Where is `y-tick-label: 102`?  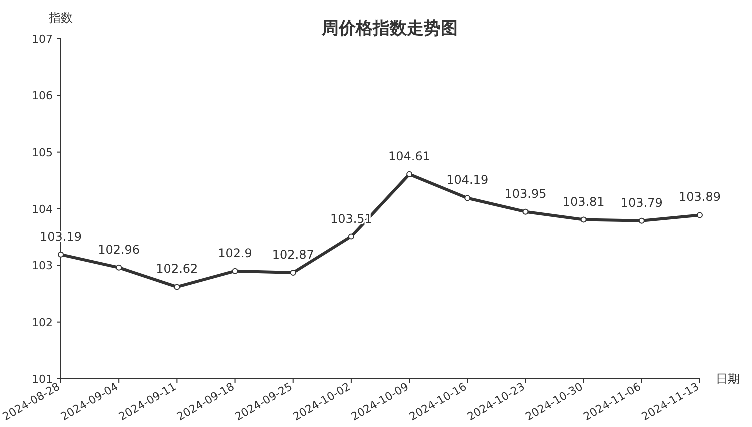
y-tick-label: 102 is located at coordinates (42, 323).